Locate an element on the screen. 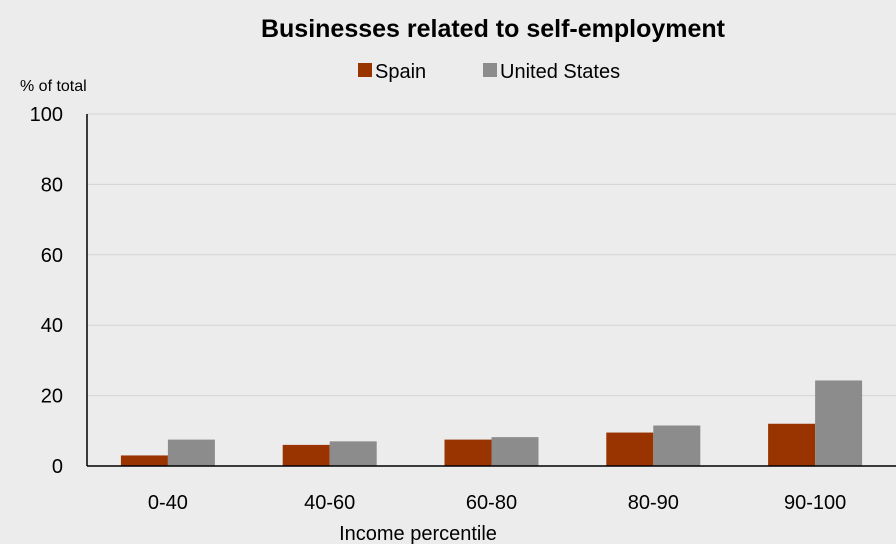 Image resolution: width=896 pixels, height=544 pixels. legend-label: United States is located at coordinates (560, 72).